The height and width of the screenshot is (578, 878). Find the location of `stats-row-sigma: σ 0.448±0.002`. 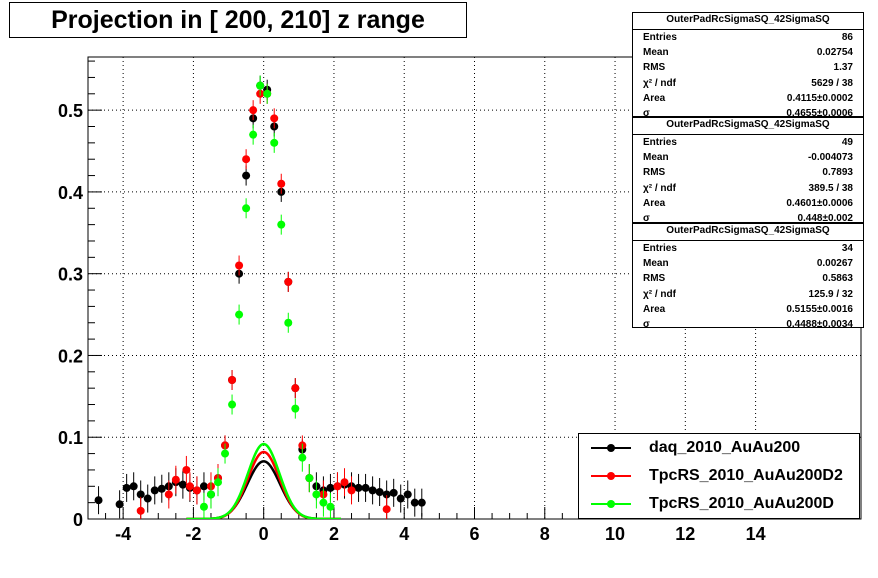

stats-row-sigma: σ 0.448±0.002 is located at coordinates (748, 218).